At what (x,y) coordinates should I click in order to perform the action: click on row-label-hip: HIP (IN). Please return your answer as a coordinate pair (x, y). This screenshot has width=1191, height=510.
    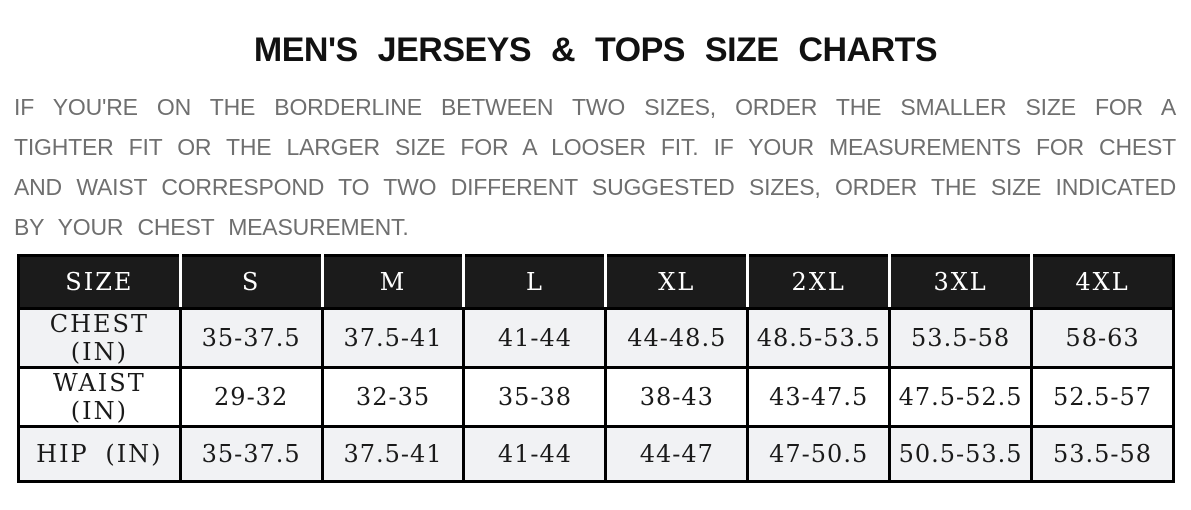
    Looking at the image, I should click on (99, 454).